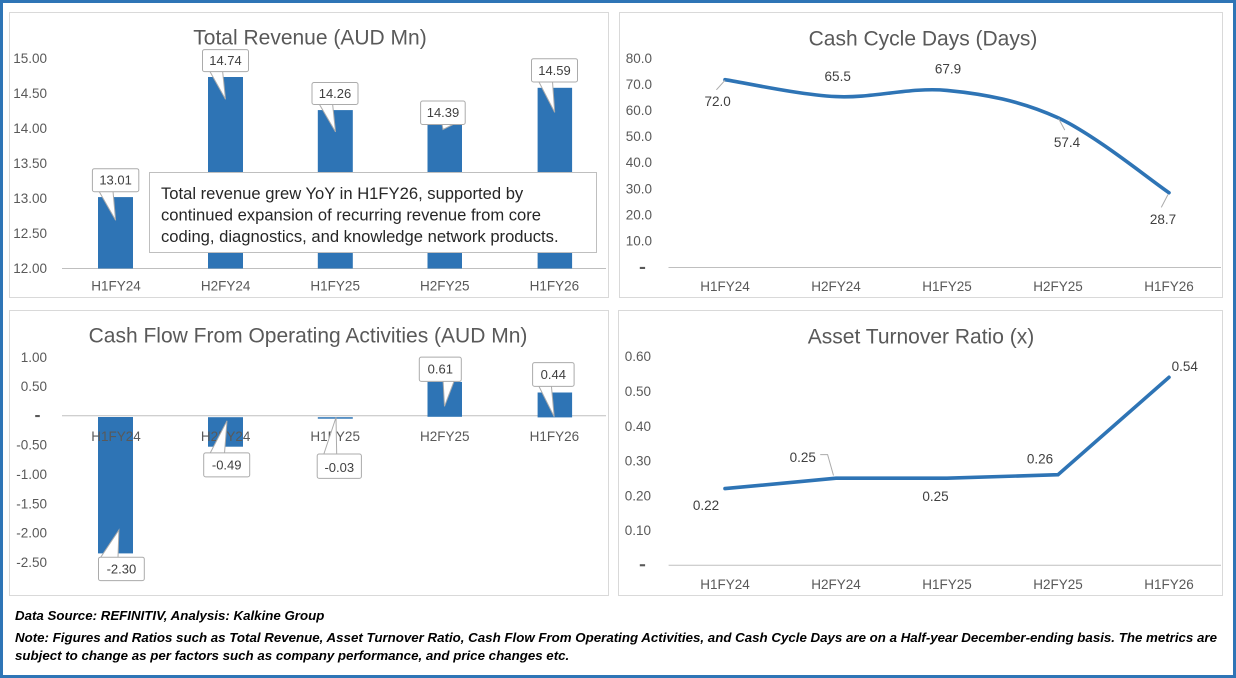 The image size is (1236, 678). I want to click on svg-text: 0.30, so click(638, 461).